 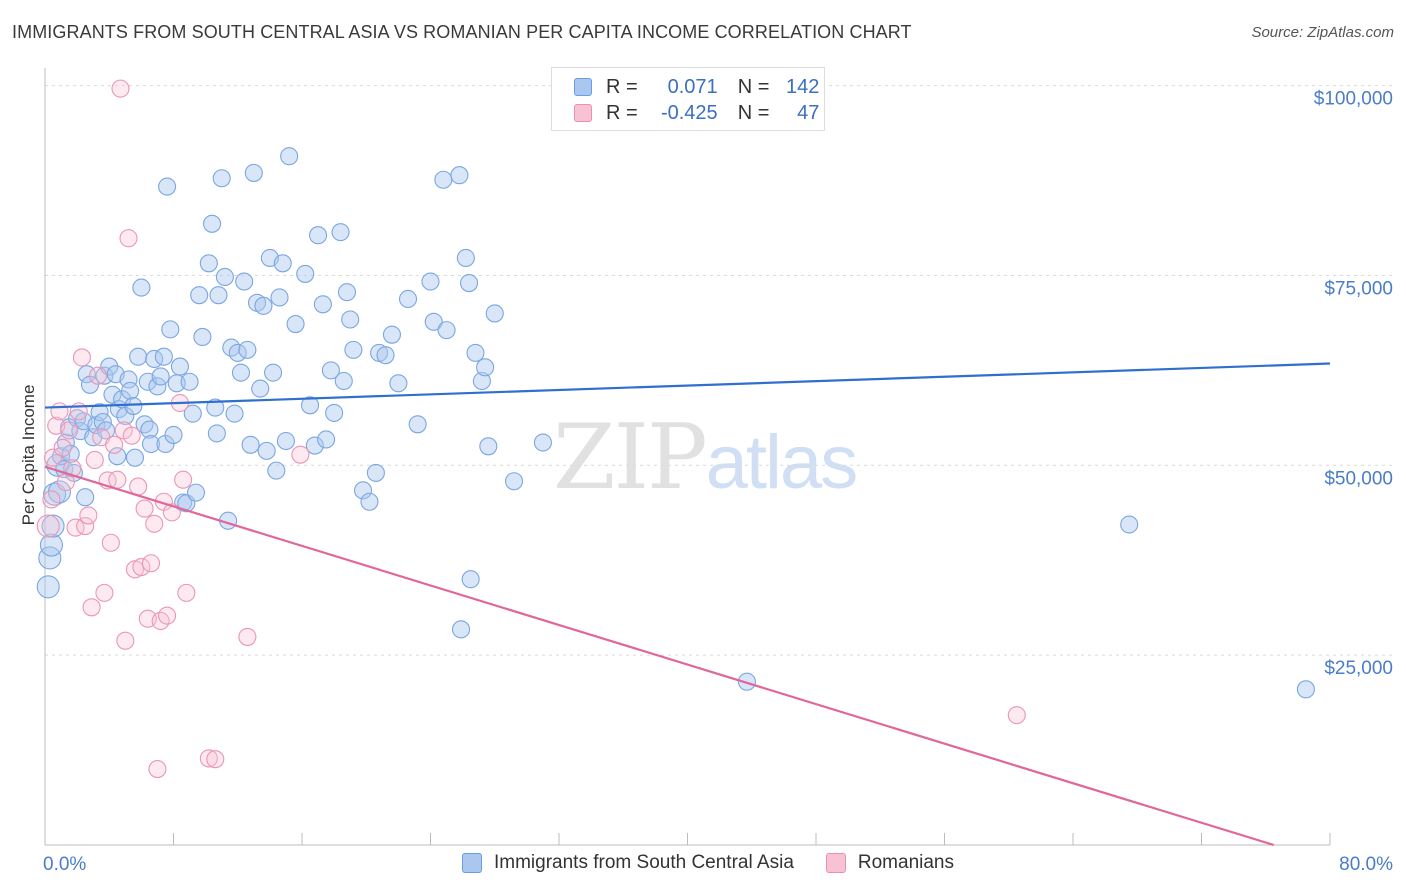 What do you see at coordinates (583, 87) in the screenshot?
I see `legend-swatch-blue` at bounding box center [583, 87].